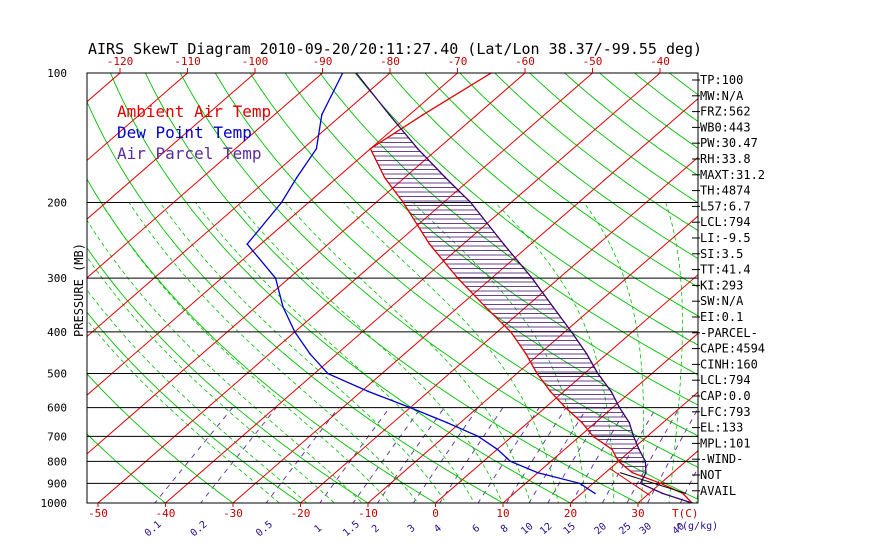 The width and height of the screenshot is (870, 560). What do you see at coordinates (570, 513) in the screenshot?
I see `bottom-tick-label: 20` at bounding box center [570, 513].